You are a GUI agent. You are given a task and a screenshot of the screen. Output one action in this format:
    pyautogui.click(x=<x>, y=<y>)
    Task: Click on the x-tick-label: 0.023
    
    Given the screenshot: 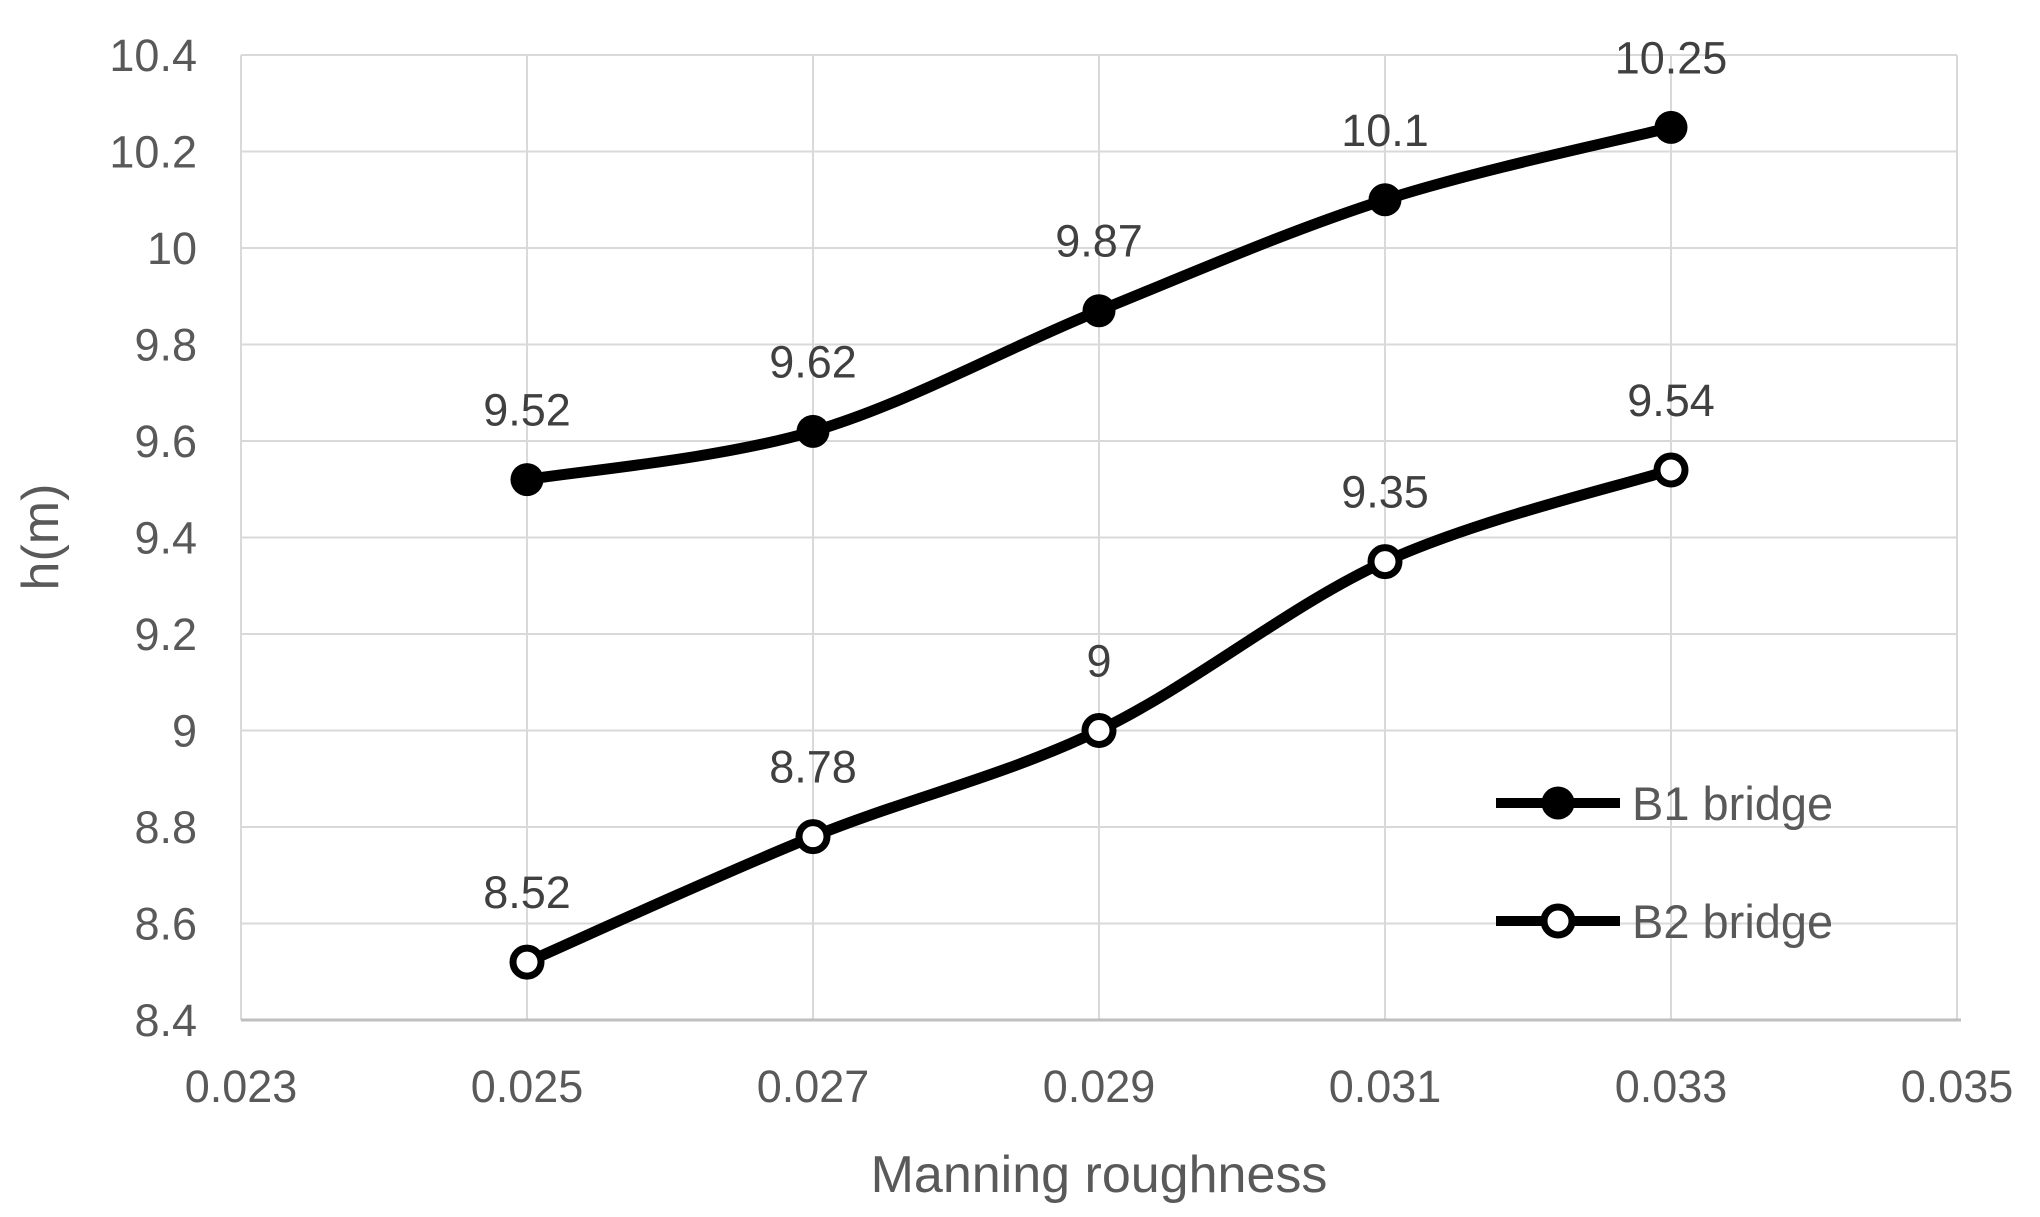 What is the action you would take?
    pyautogui.click(x=241, y=1086)
    